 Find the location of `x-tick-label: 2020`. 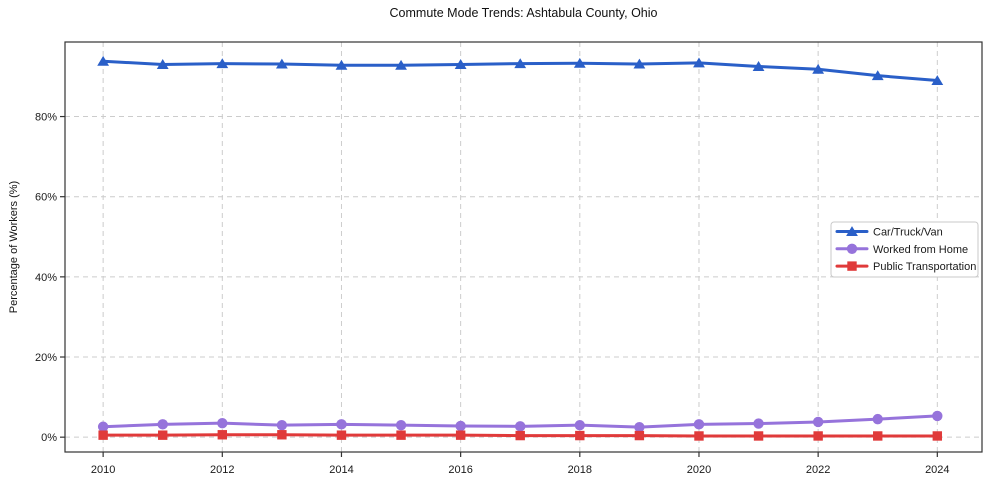

x-tick-label: 2020 is located at coordinates (699, 470).